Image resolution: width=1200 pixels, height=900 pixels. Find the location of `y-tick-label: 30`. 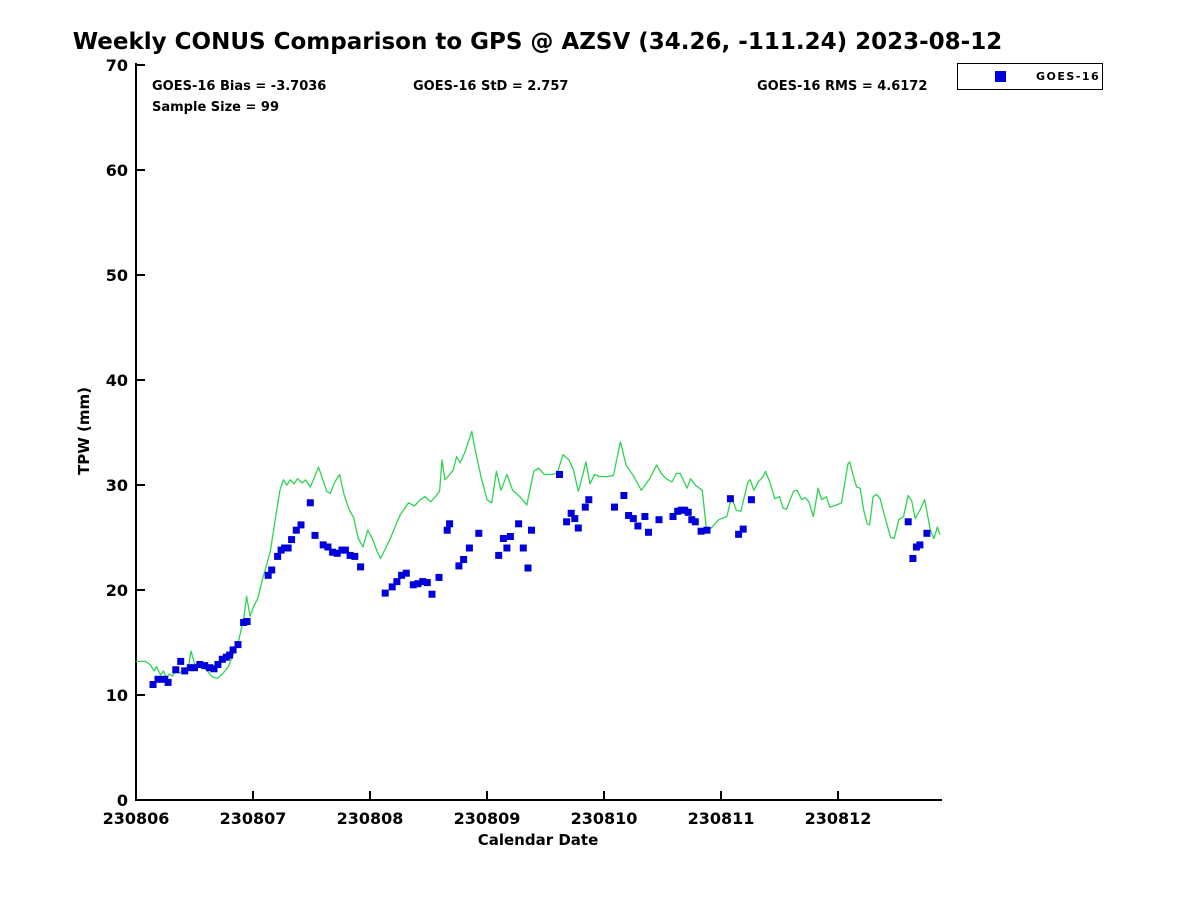

y-tick-label: 30 is located at coordinates (117, 485).